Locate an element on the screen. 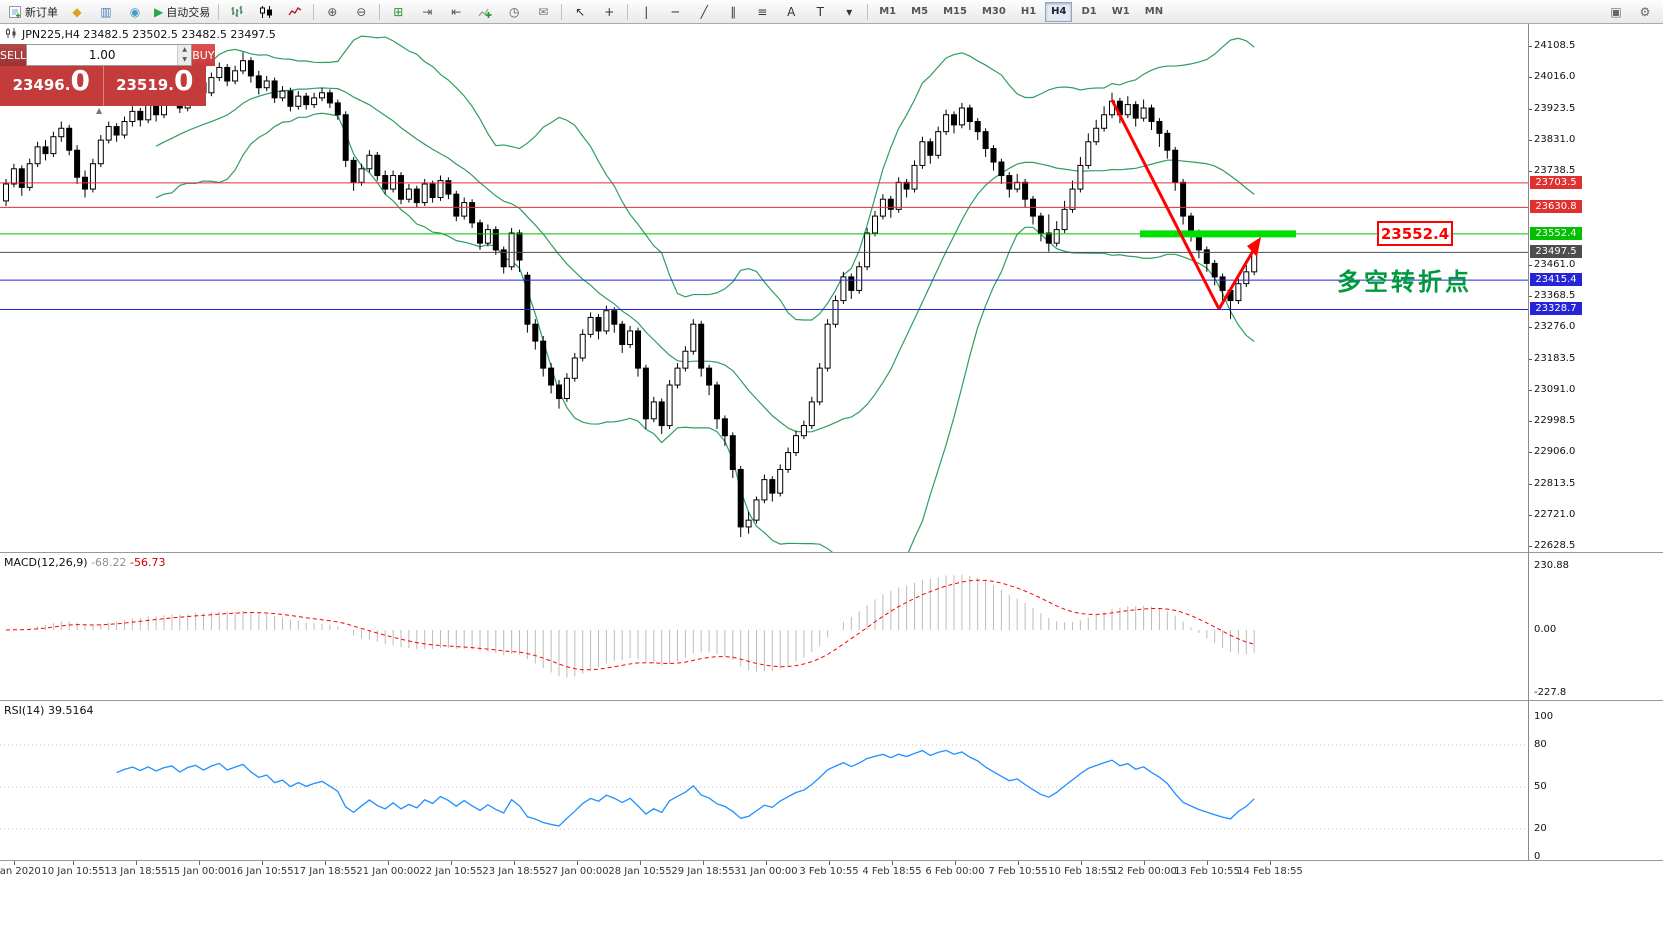 The height and width of the screenshot is (946, 1663). axis-label: 23738.5 is located at coordinates (1555, 170).